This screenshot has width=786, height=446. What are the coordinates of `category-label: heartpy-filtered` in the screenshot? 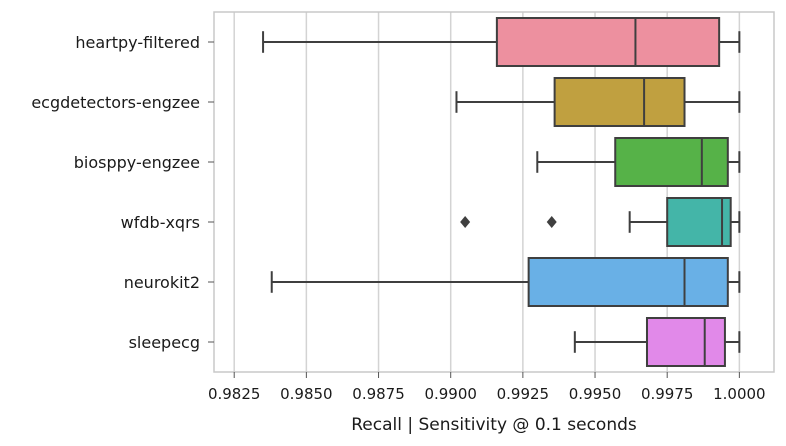 It's located at (137, 42).